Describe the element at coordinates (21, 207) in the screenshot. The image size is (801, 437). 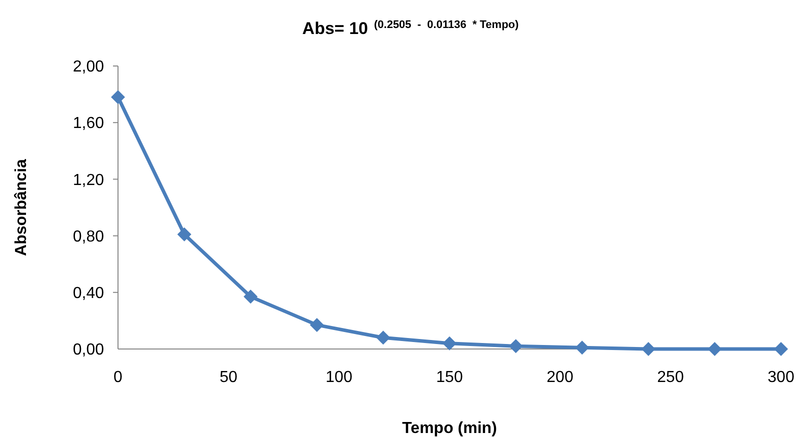
I see `y-axis-title: Absorbância` at that location.